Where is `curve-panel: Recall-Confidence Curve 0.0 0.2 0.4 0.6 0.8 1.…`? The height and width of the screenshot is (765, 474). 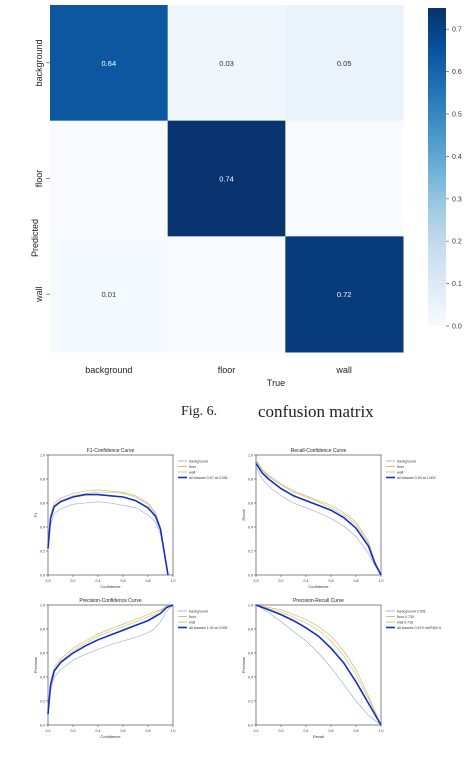
curve-panel: Recall-Confidence Curve 0.0 0.2 0.4 0.6 0.8 1.… is located at coordinates (338, 518).